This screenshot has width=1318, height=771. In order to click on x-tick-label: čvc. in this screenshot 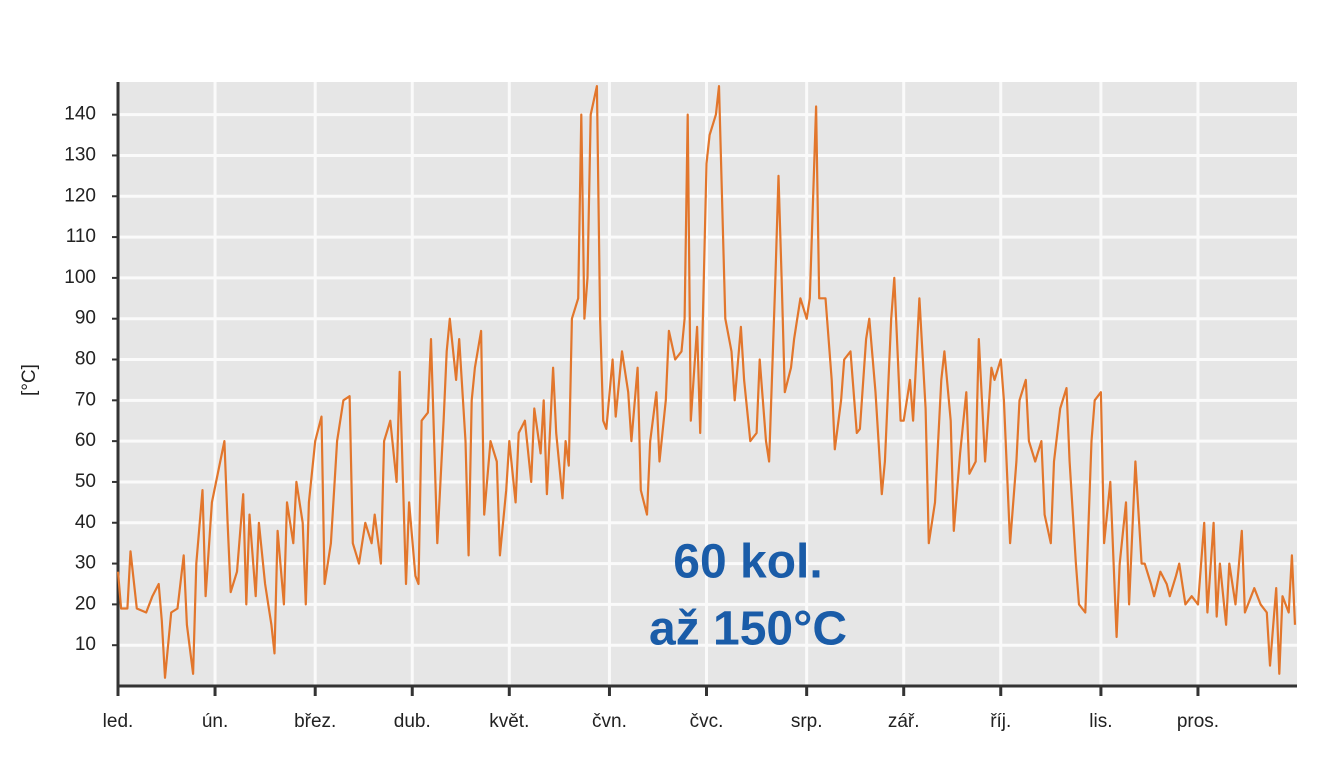, I will do `click(707, 721)`.